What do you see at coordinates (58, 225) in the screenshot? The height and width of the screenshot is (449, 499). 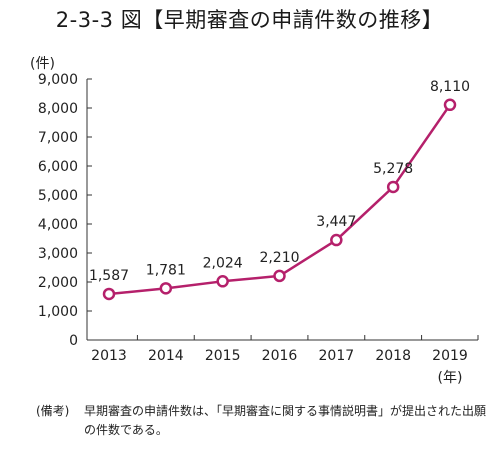 I see `y-tick-label: 4,000` at bounding box center [58, 225].